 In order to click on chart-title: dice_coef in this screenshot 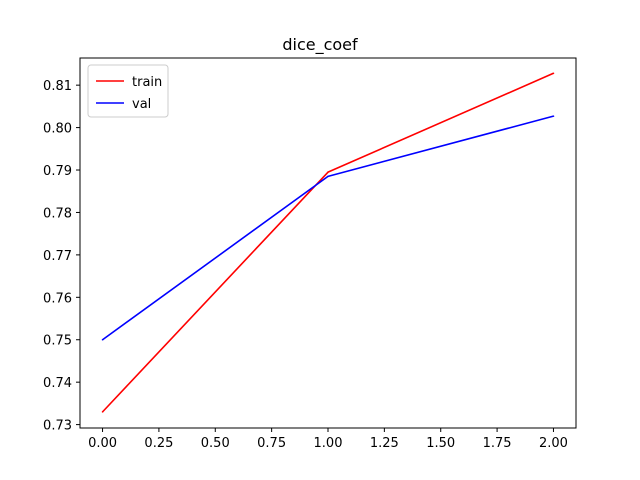, I will do `click(320, 45)`.